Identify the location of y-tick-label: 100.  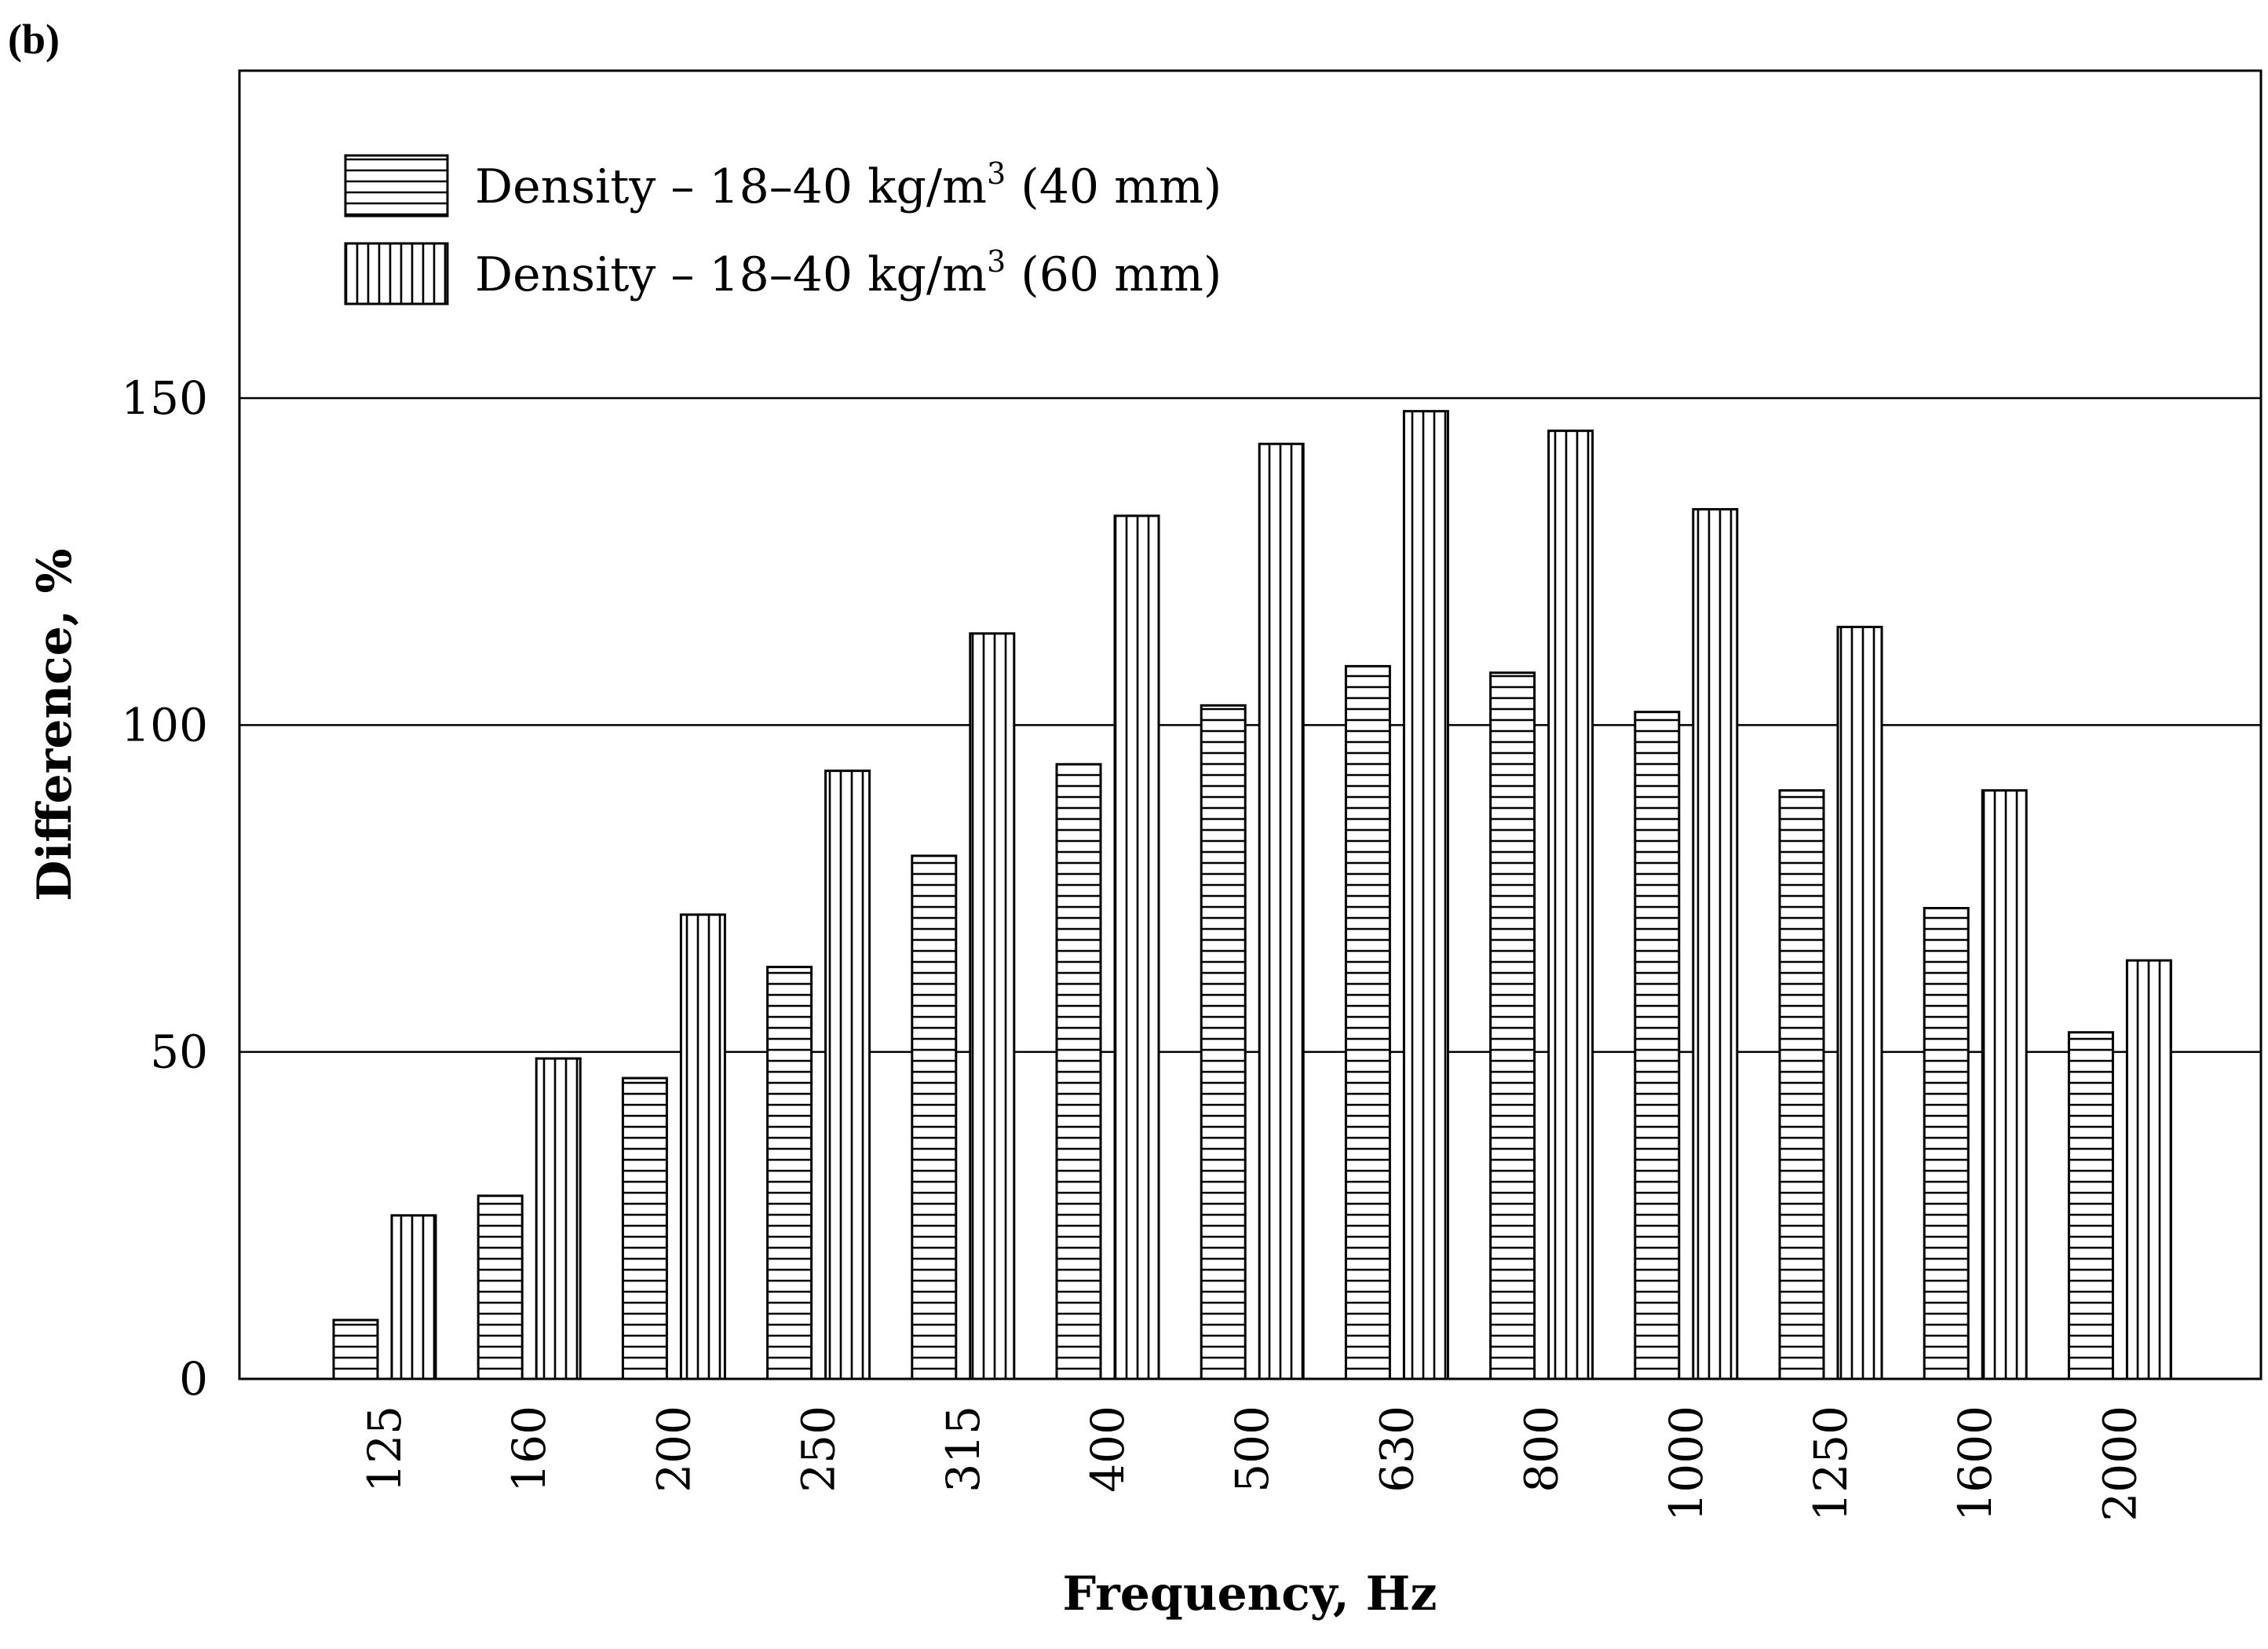
(164, 724).